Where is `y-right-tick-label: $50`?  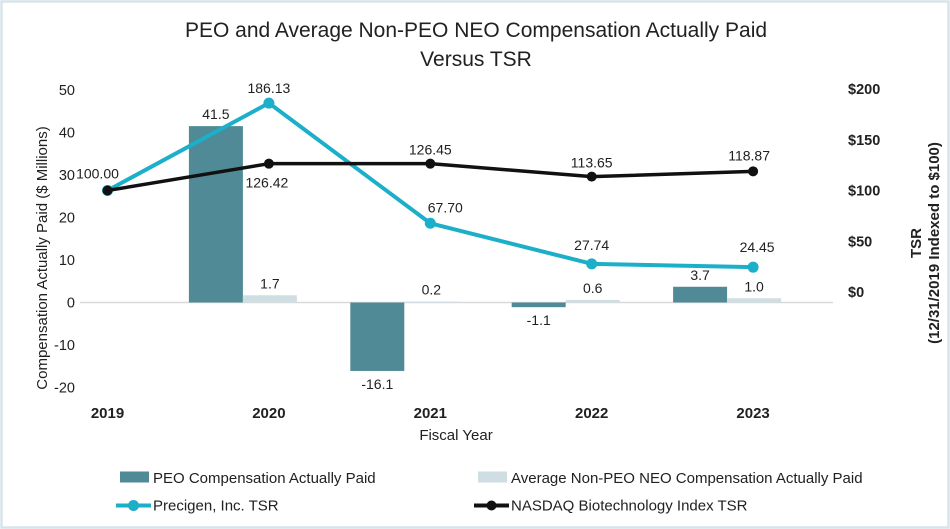 y-right-tick-label: $50 is located at coordinates (860, 242).